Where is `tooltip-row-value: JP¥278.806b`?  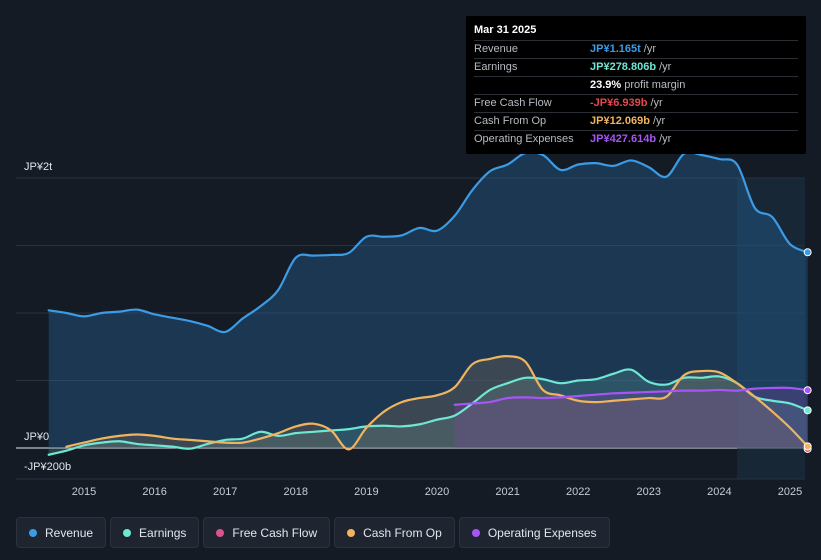 tooltip-row-value: JP¥278.806b is located at coordinates (623, 67).